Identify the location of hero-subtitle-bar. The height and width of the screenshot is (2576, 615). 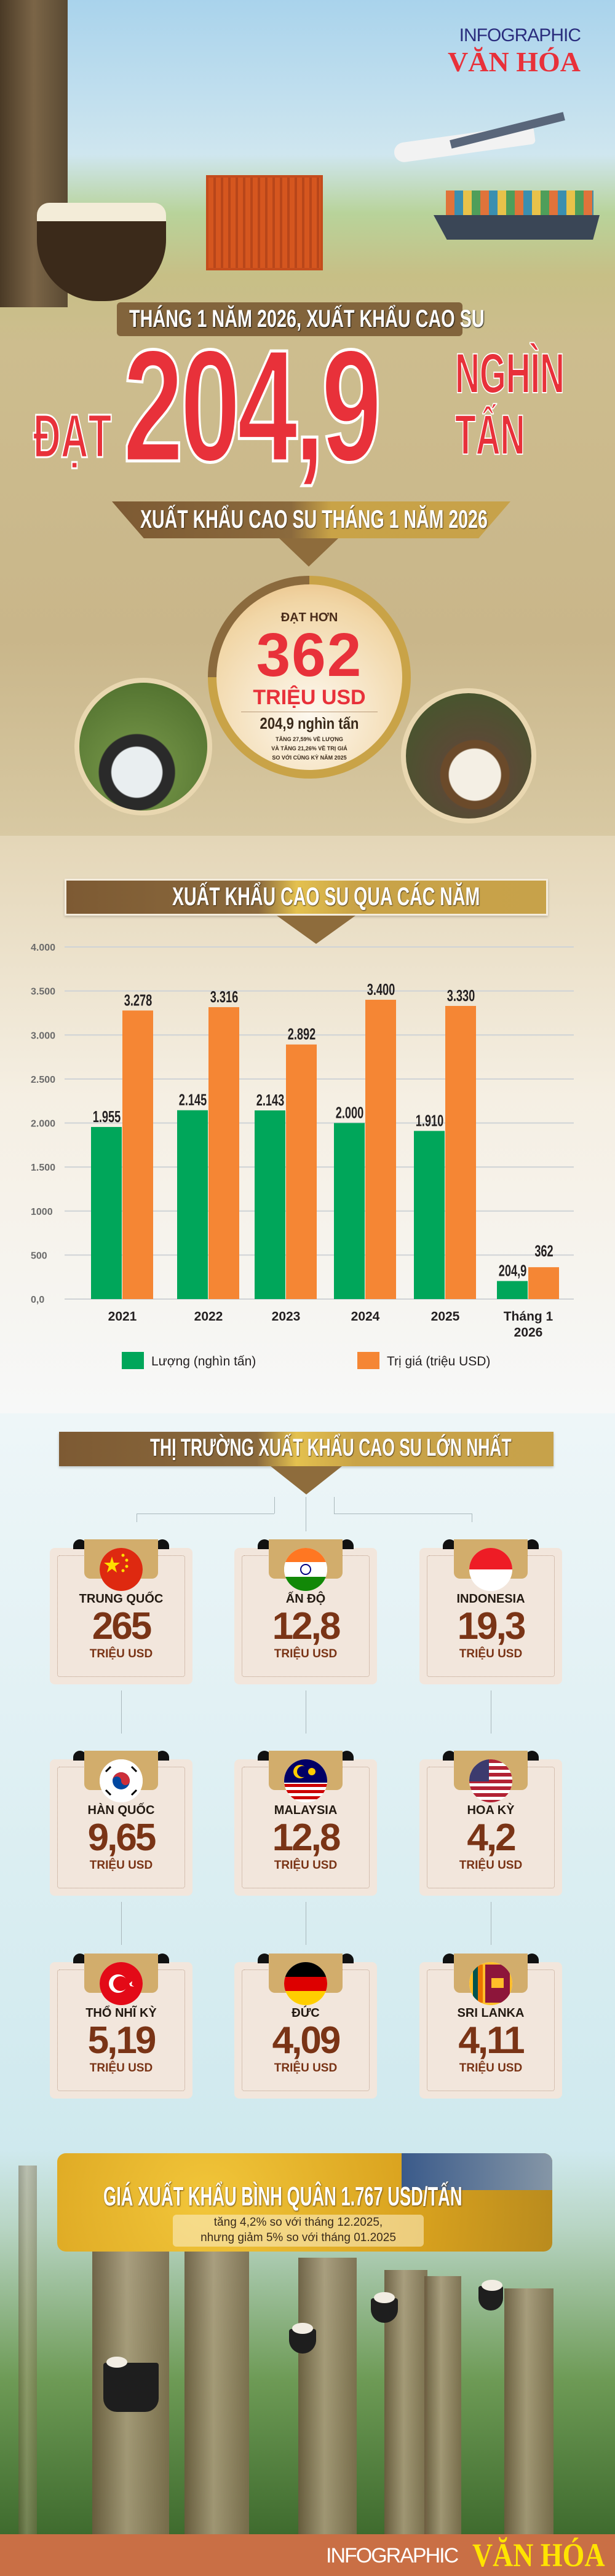
(289, 319).